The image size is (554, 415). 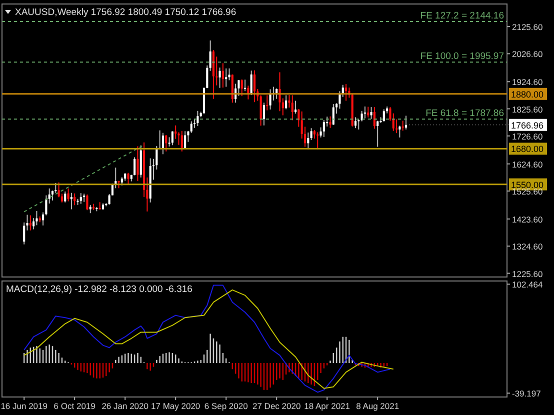 What do you see at coordinates (378, 406) in the screenshot?
I see `x-tick-label: 8 Aug 2021` at bounding box center [378, 406].